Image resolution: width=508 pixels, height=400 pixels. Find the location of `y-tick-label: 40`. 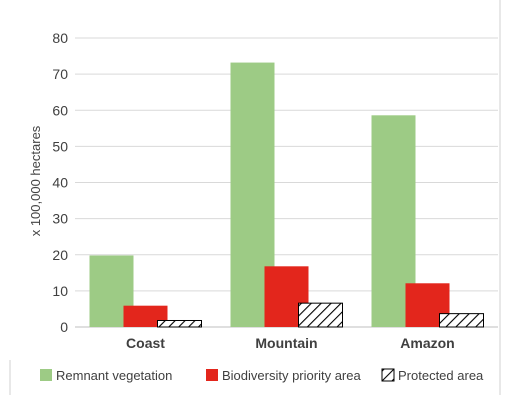

y-tick-label: 40 is located at coordinates (60, 183).